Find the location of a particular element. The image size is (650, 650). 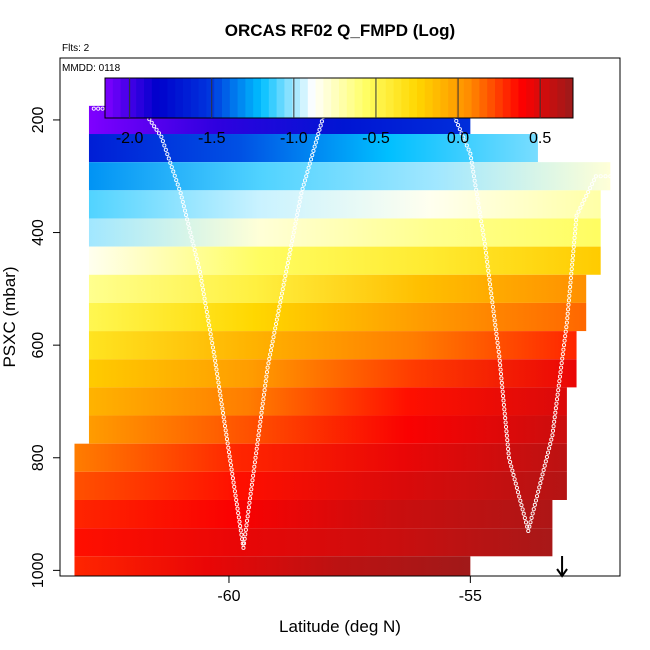

y-axis-label: PSXC (mbar) is located at coordinates (9, 316).